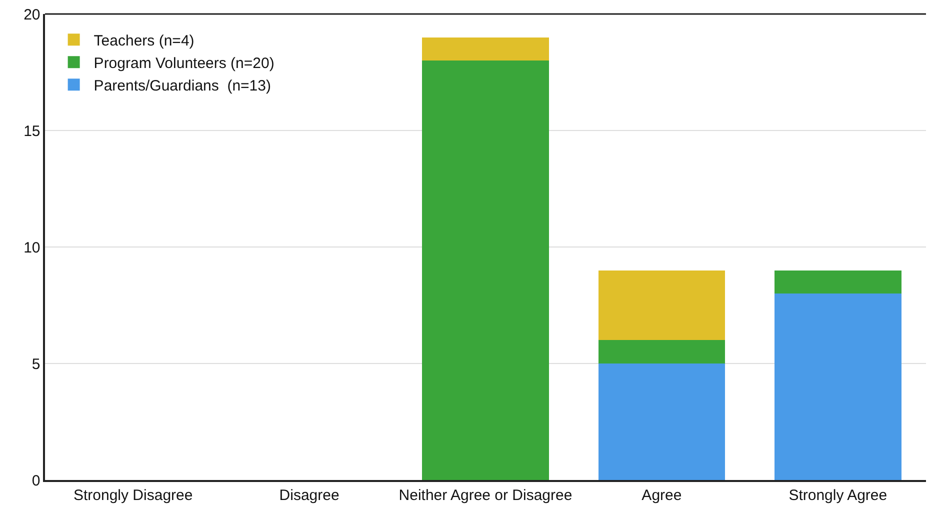  What do you see at coordinates (36, 481) in the screenshot?
I see `y-tick-label: 0` at bounding box center [36, 481].